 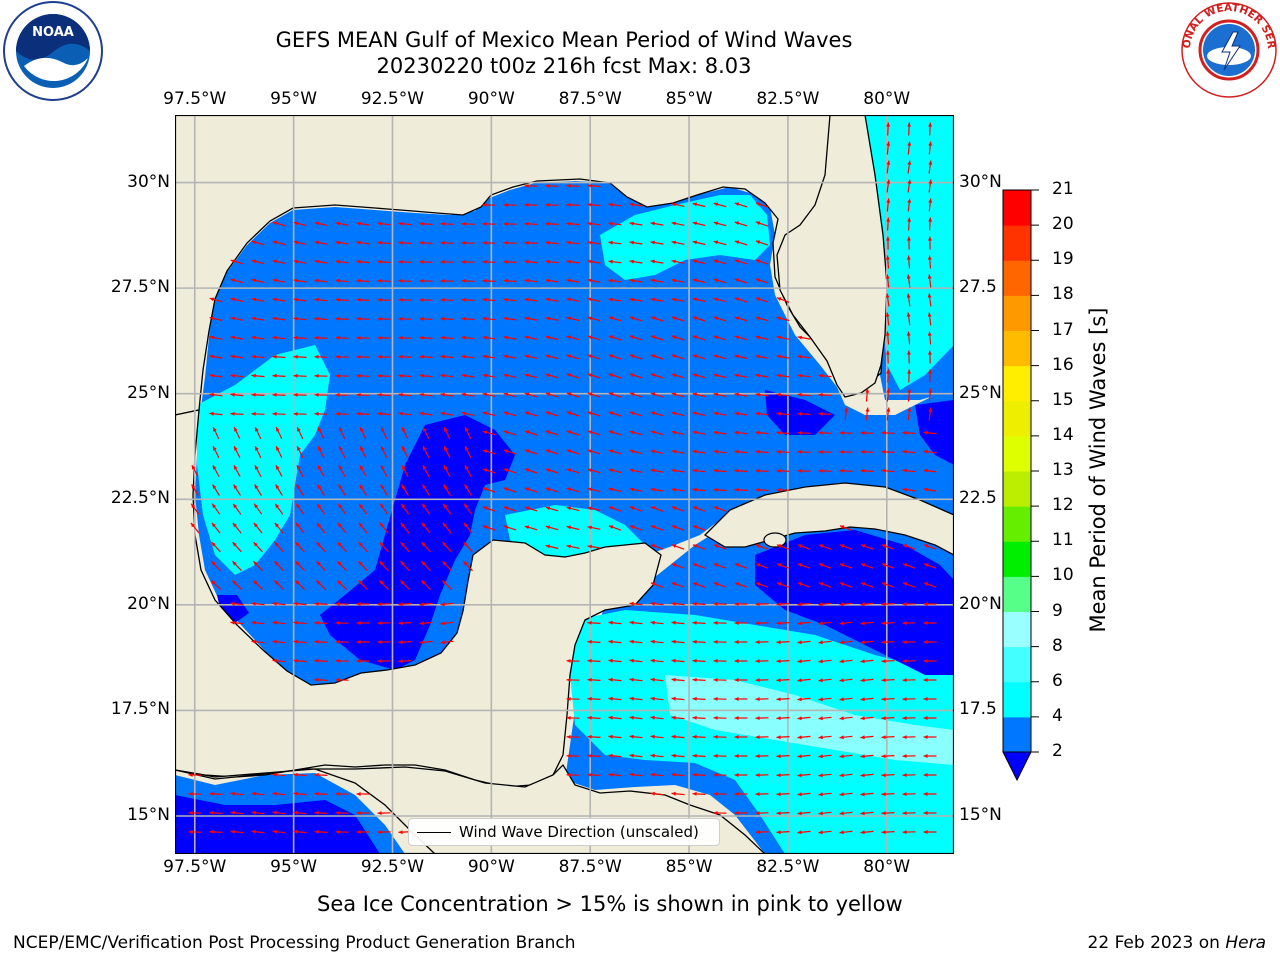 I want to click on colorbar-tick-label: 17, so click(x=1063, y=329).